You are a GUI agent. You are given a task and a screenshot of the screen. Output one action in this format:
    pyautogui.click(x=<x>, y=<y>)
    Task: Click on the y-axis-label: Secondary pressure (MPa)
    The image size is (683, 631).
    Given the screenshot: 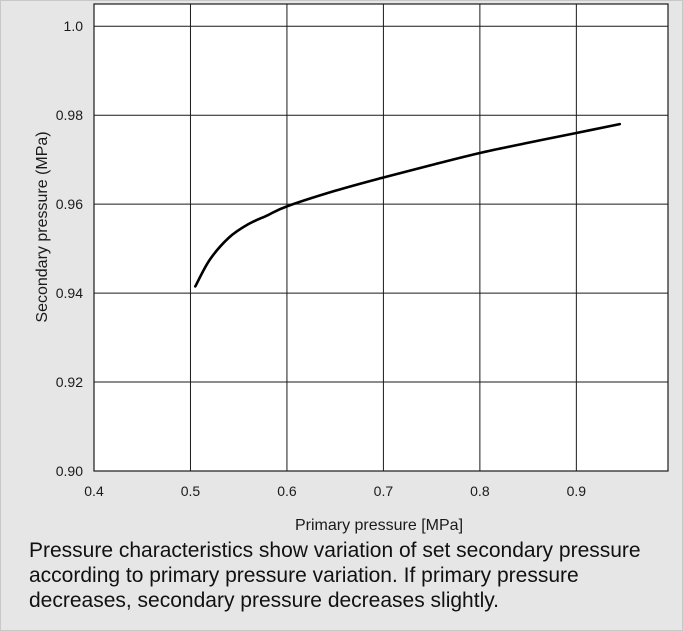 What is the action you would take?
    pyautogui.click(x=42, y=226)
    